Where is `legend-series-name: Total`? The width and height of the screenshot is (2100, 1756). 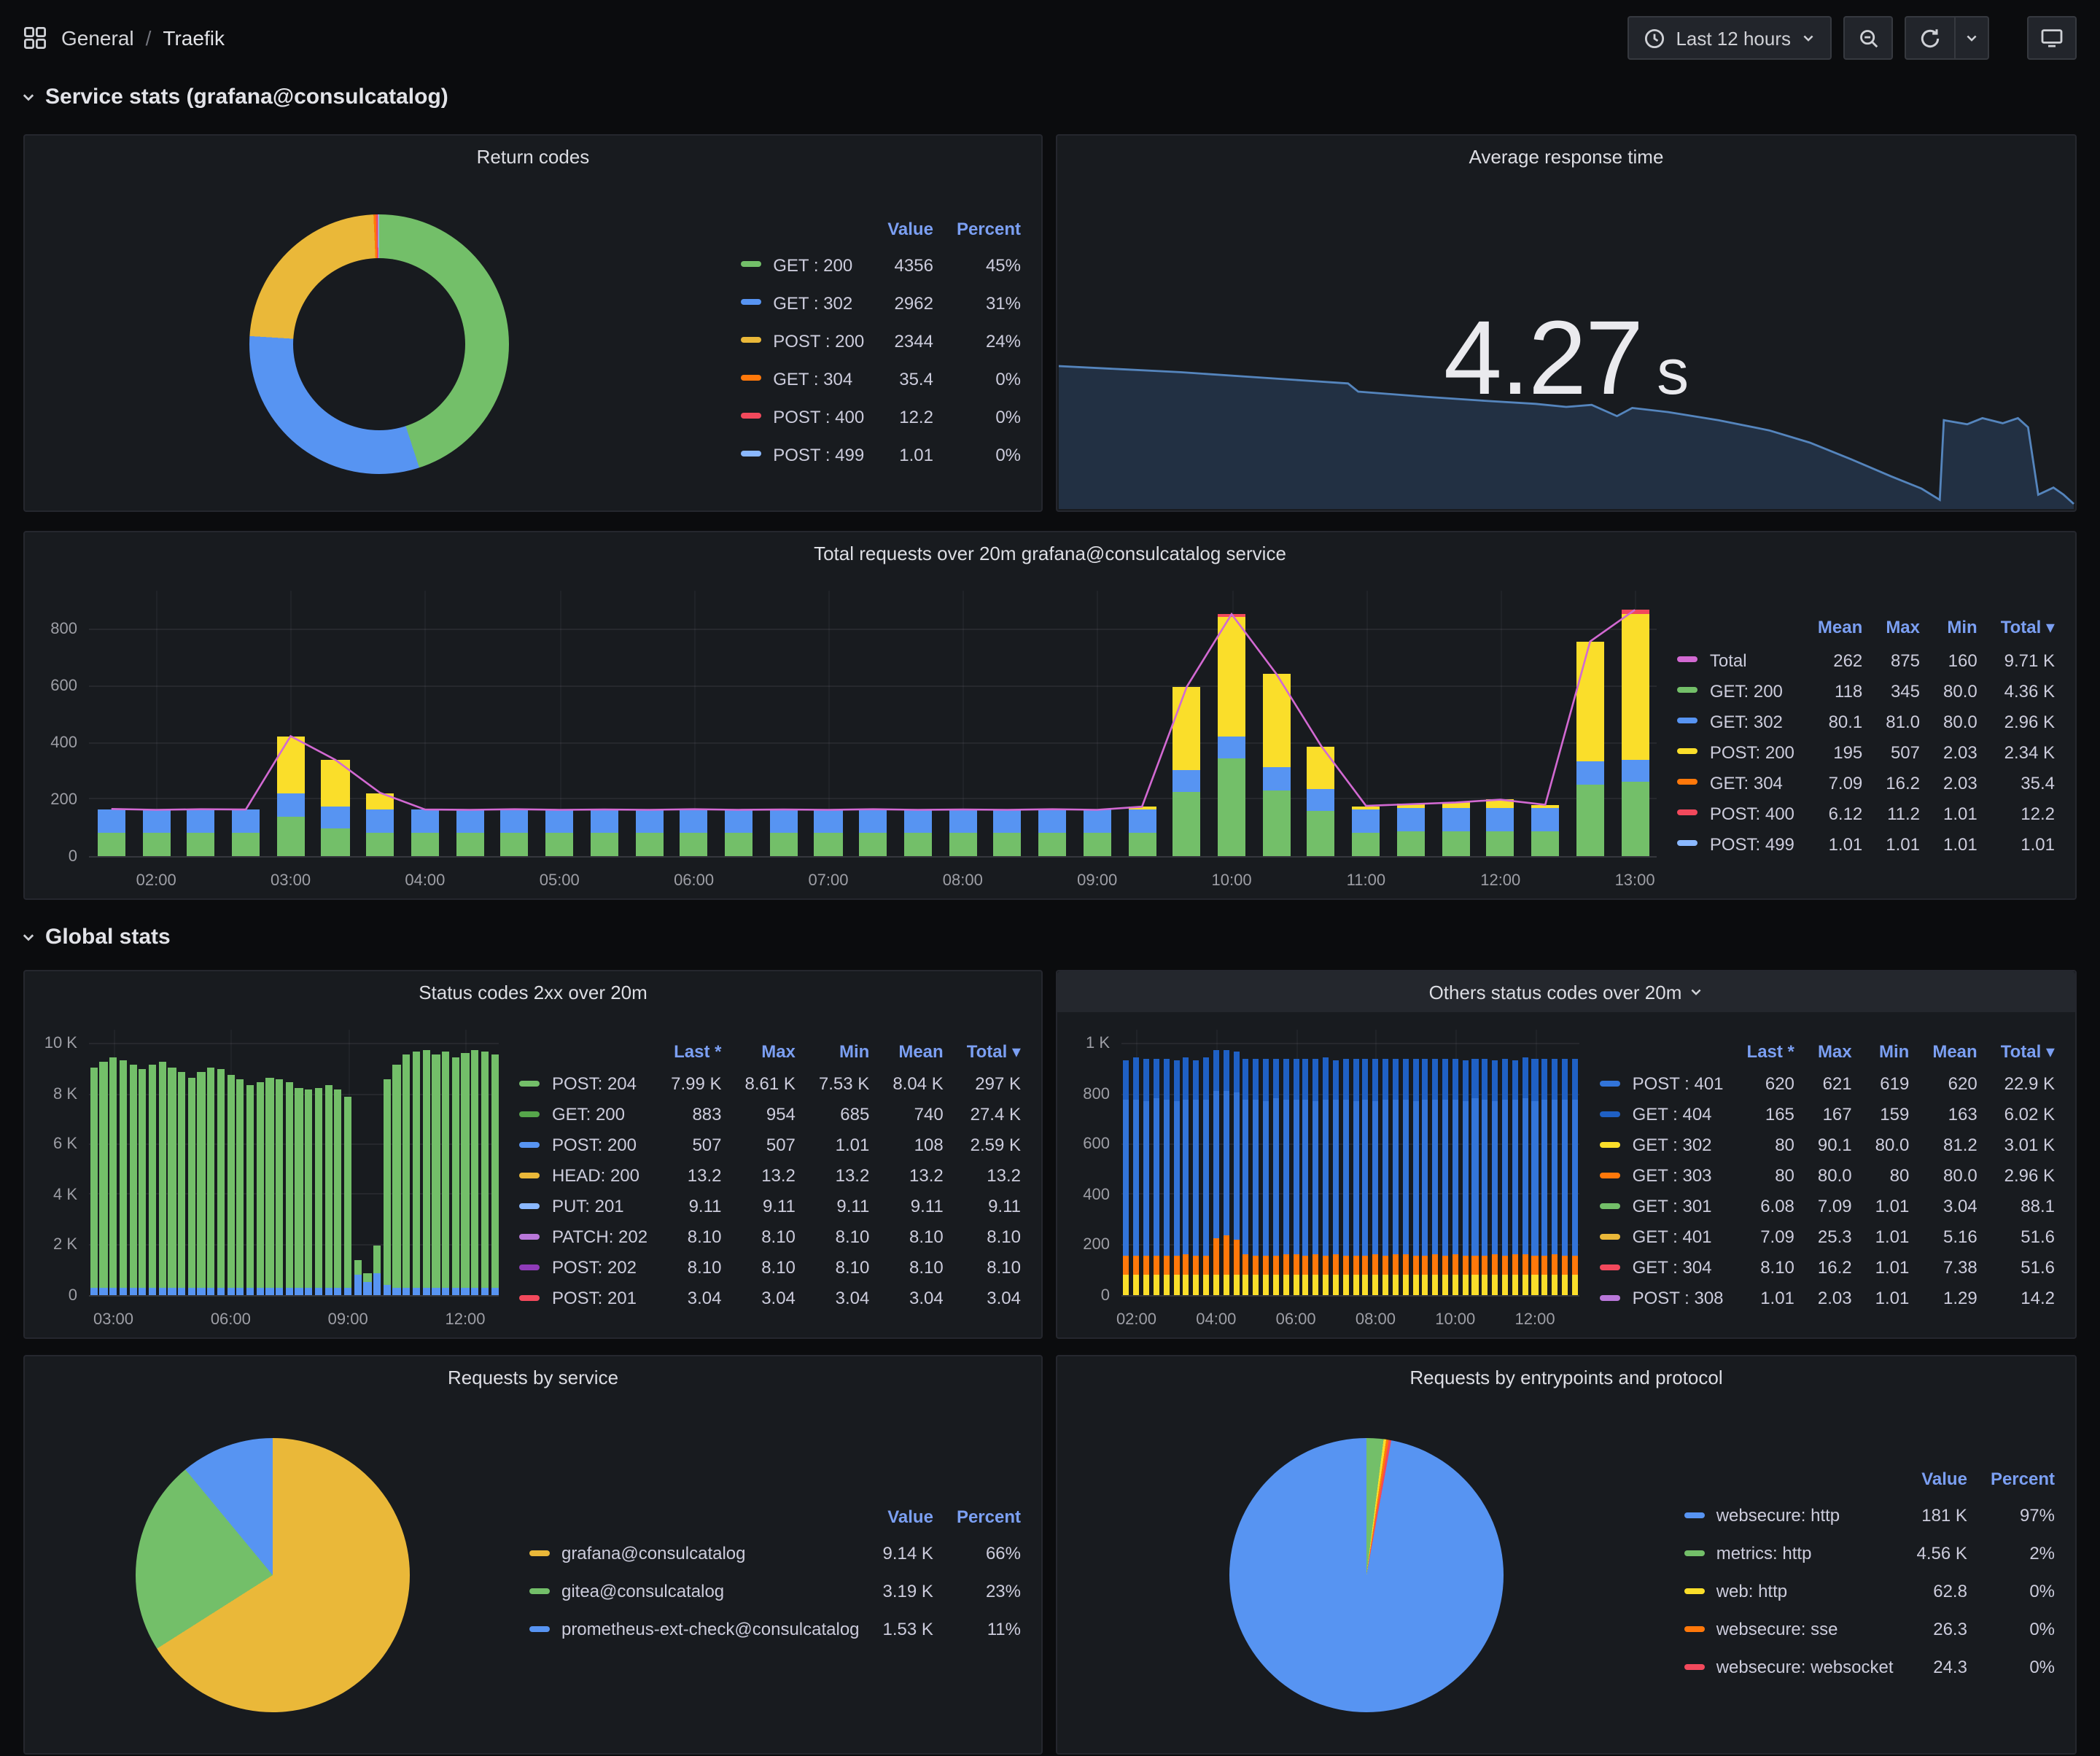
legend-series-name: Total is located at coordinates (1735, 660).